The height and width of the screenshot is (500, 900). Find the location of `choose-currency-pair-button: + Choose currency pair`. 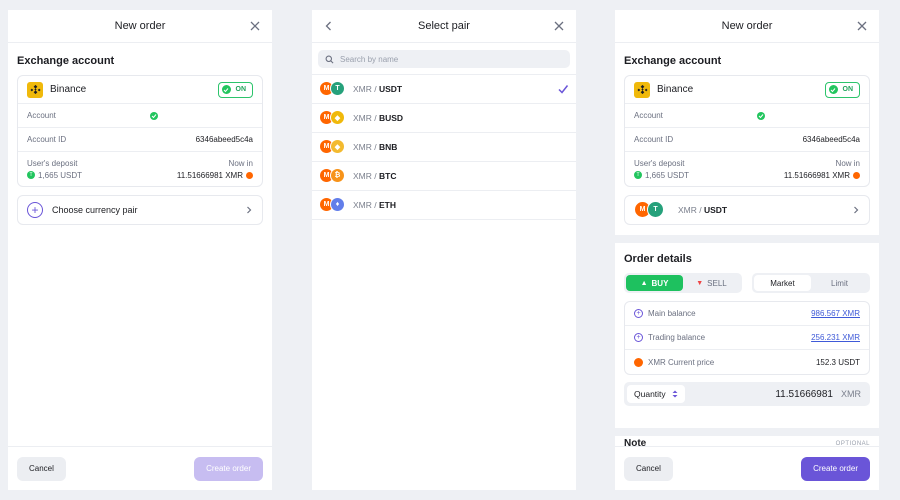

choose-currency-pair-button: + Choose currency pair is located at coordinates (140, 210).